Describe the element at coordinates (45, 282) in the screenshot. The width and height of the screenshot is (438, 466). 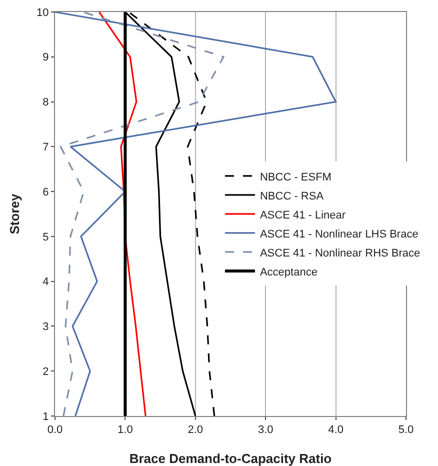
I see `y-tick-label: 4` at that location.